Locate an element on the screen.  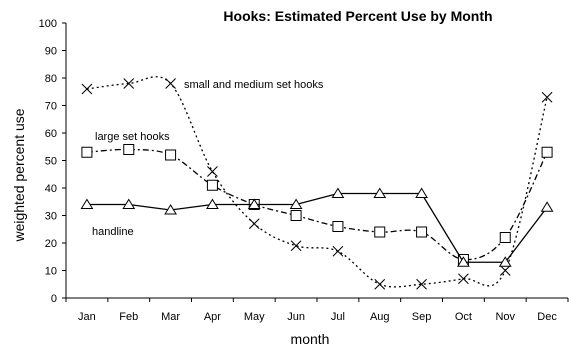
x-tick-label: Sep is located at coordinates (422, 317).